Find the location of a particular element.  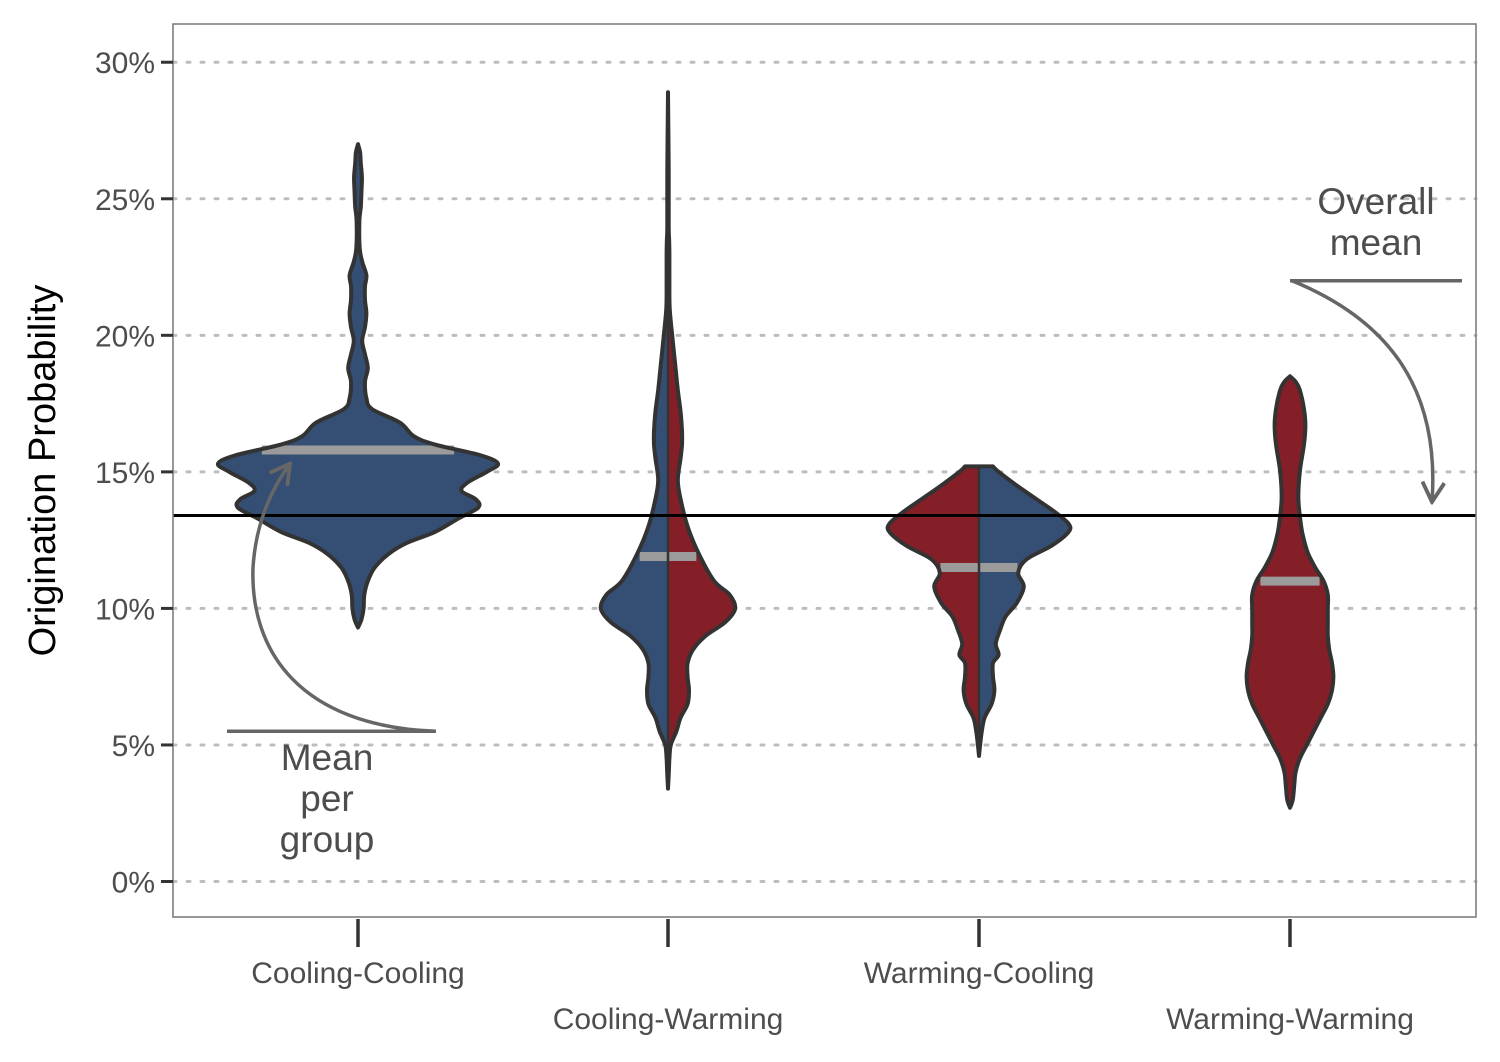

x-tick-label: Cooling-Warming is located at coordinates (668, 1019).